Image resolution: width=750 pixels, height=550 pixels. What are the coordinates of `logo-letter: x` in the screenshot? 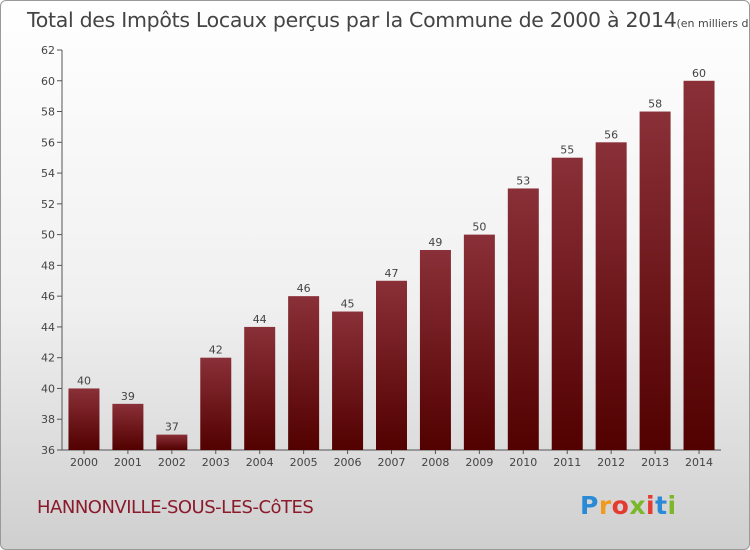 It's located at (637, 505).